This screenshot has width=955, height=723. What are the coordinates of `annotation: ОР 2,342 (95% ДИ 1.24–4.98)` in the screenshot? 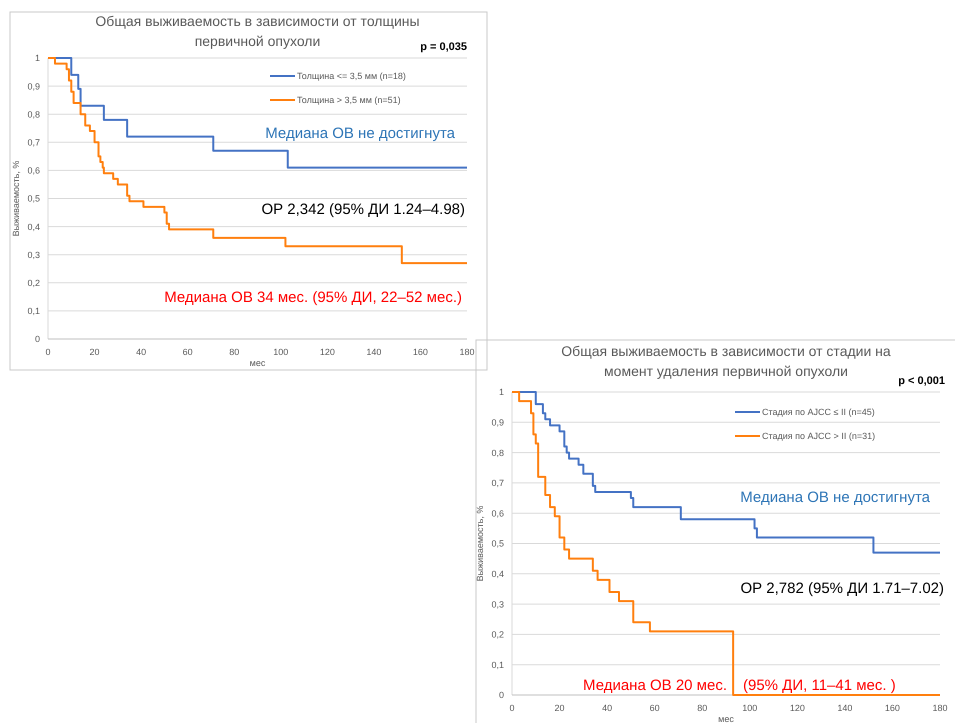 It's located at (363, 209).